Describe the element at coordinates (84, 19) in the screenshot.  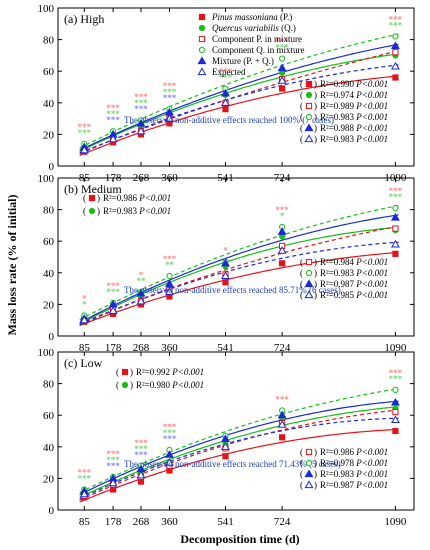
I see `panel-title: (a) High` at that location.